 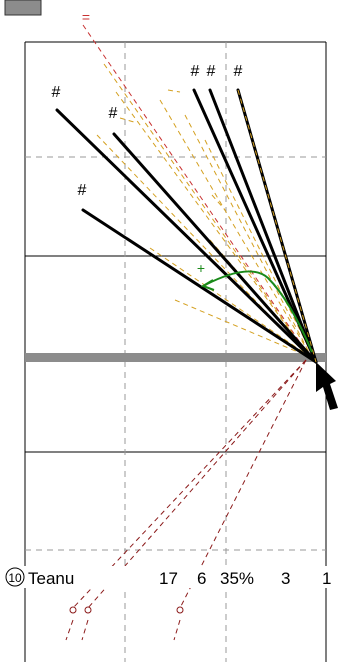 I want to click on player-row-backdrop, so click(x=170, y=577).